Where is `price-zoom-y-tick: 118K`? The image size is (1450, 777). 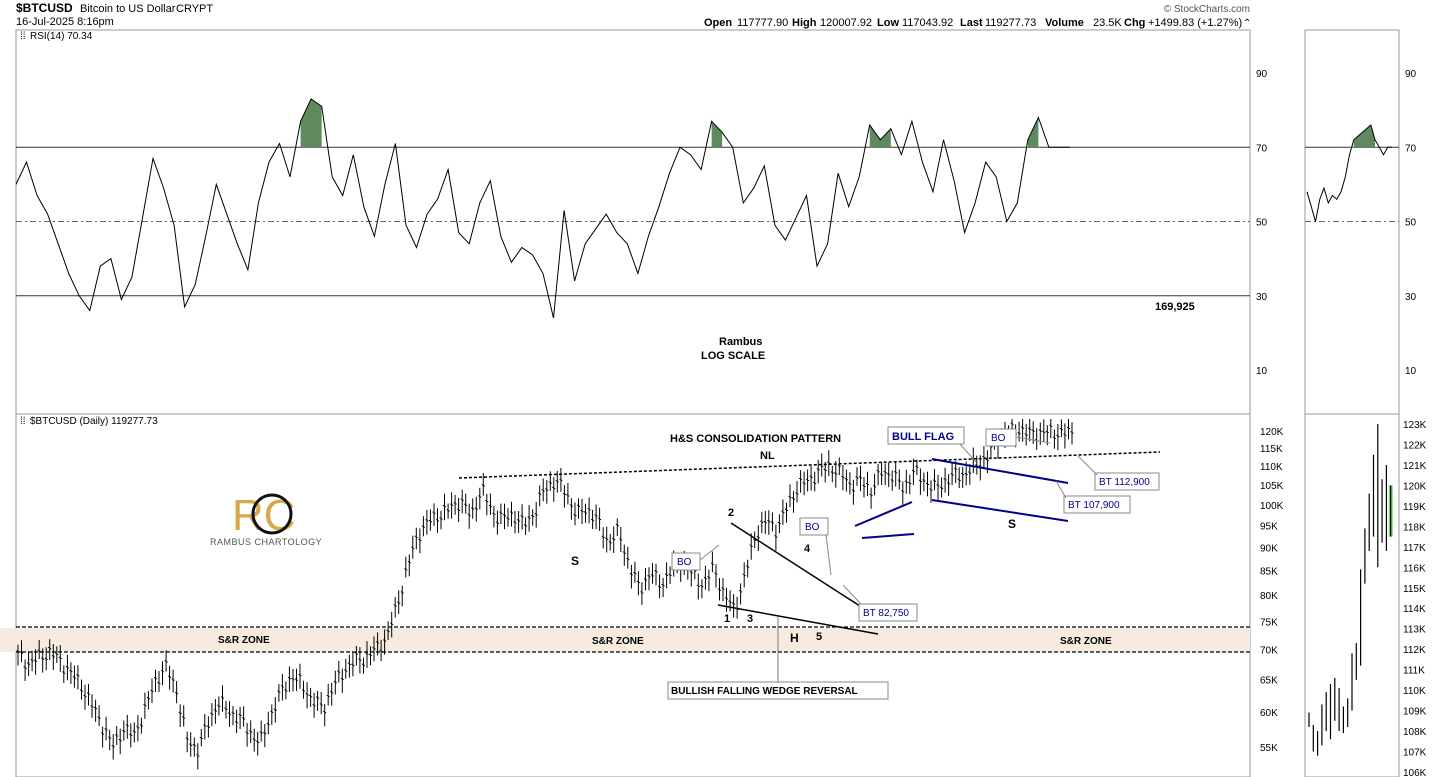
price-zoom-y-tick: 118K is located at coordinates (1414, 527).